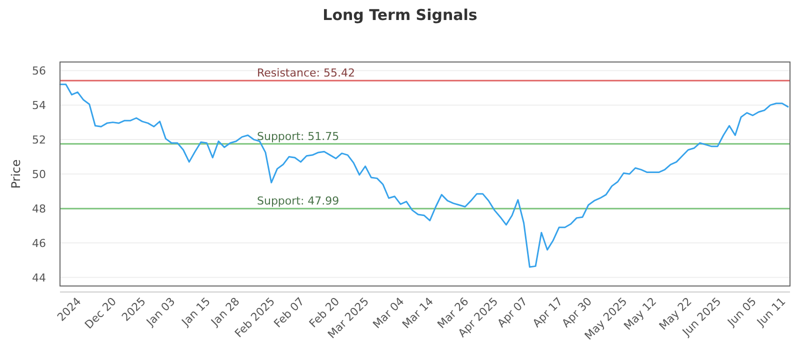  I want to click on y-tick-label: 56, so click(39, 71).